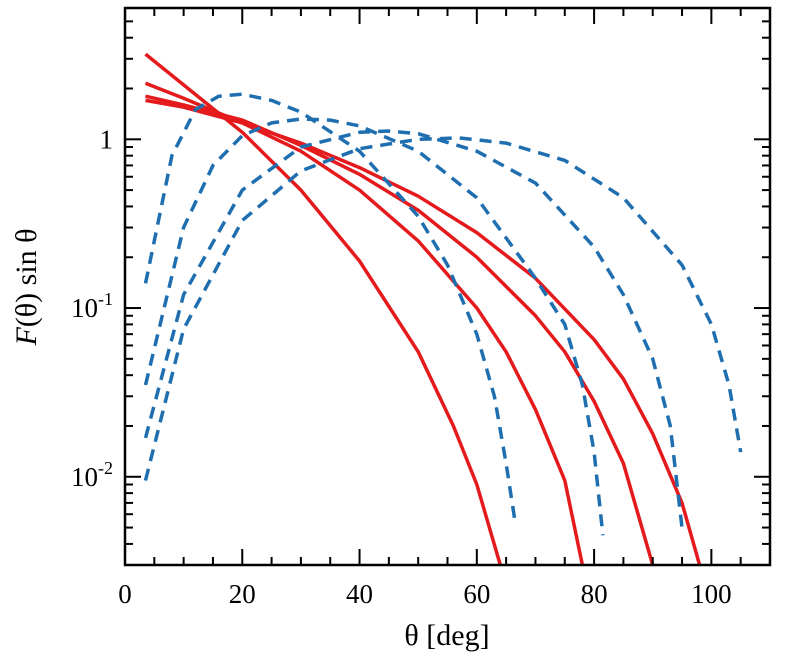  What do you see at coordinates (107, 139) in the screenshot?
I see `y-tick-label: 1` at bounding box center [107, 139].